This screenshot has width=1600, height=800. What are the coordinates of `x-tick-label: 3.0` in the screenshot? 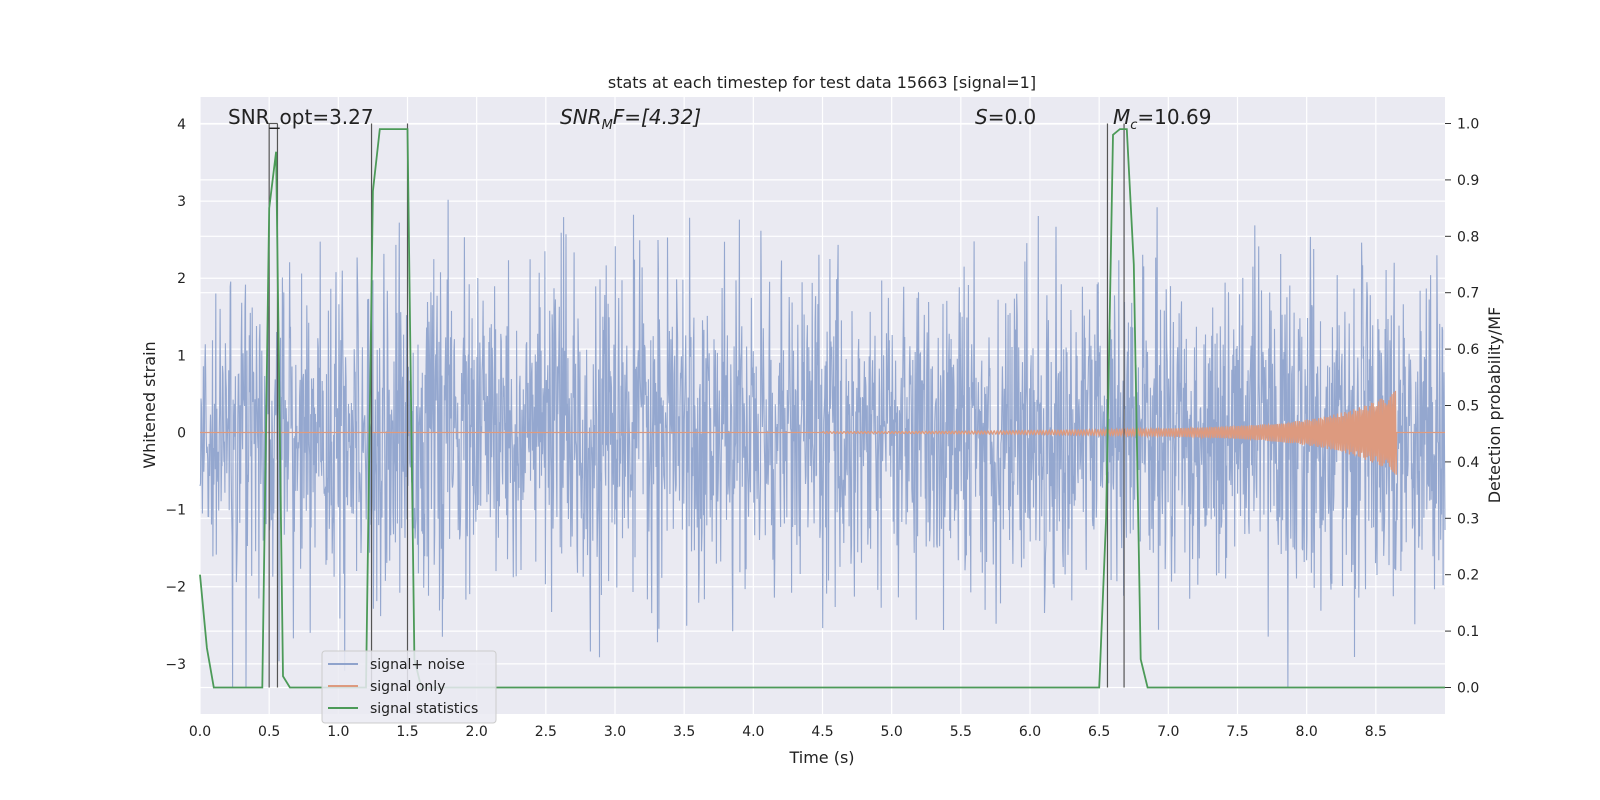 It's located at (615, 732).